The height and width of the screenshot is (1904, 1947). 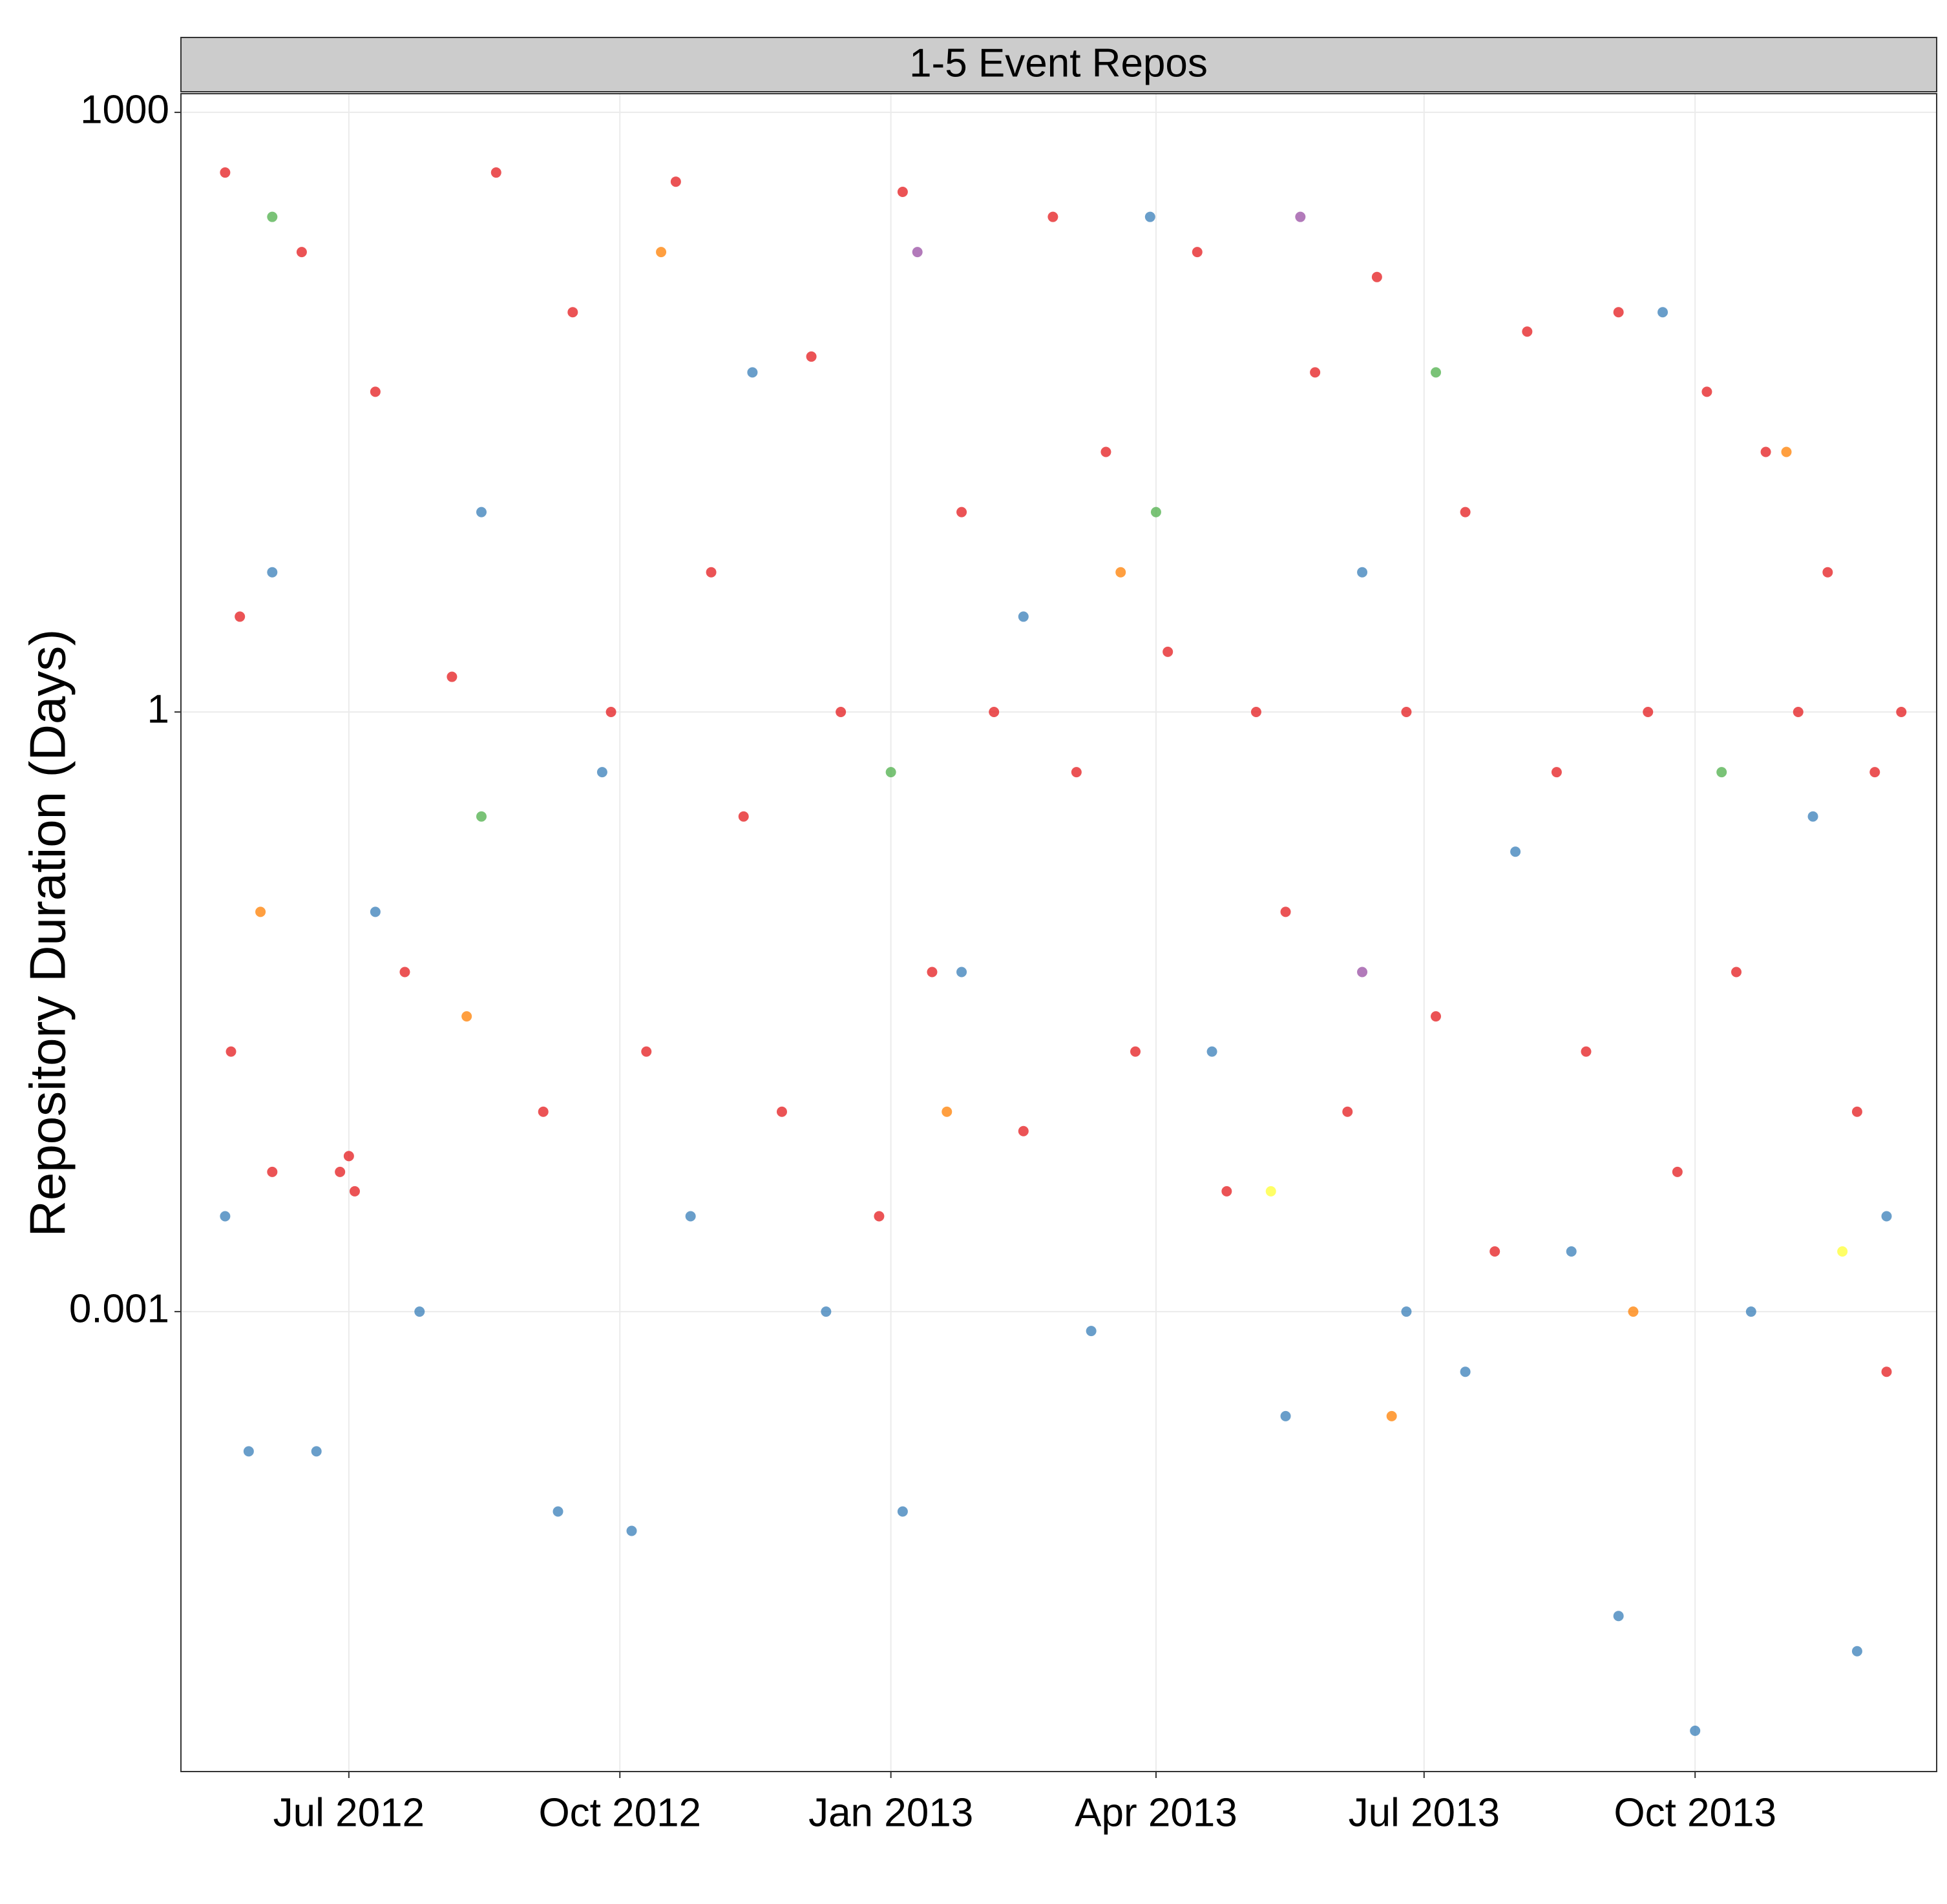 I want to click on y-axis-title: Repository Duration (Days), so click(x=47, y=933).